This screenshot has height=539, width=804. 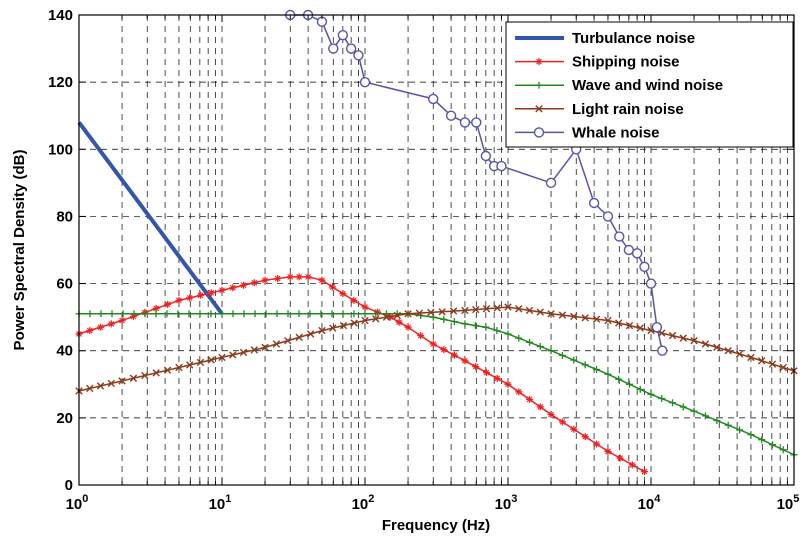 What do you see at coordinates (19, 250) in the screenshot?
I see `y-axis-label: Power Spectral Density (dB)` at bounding box center [19, 250].